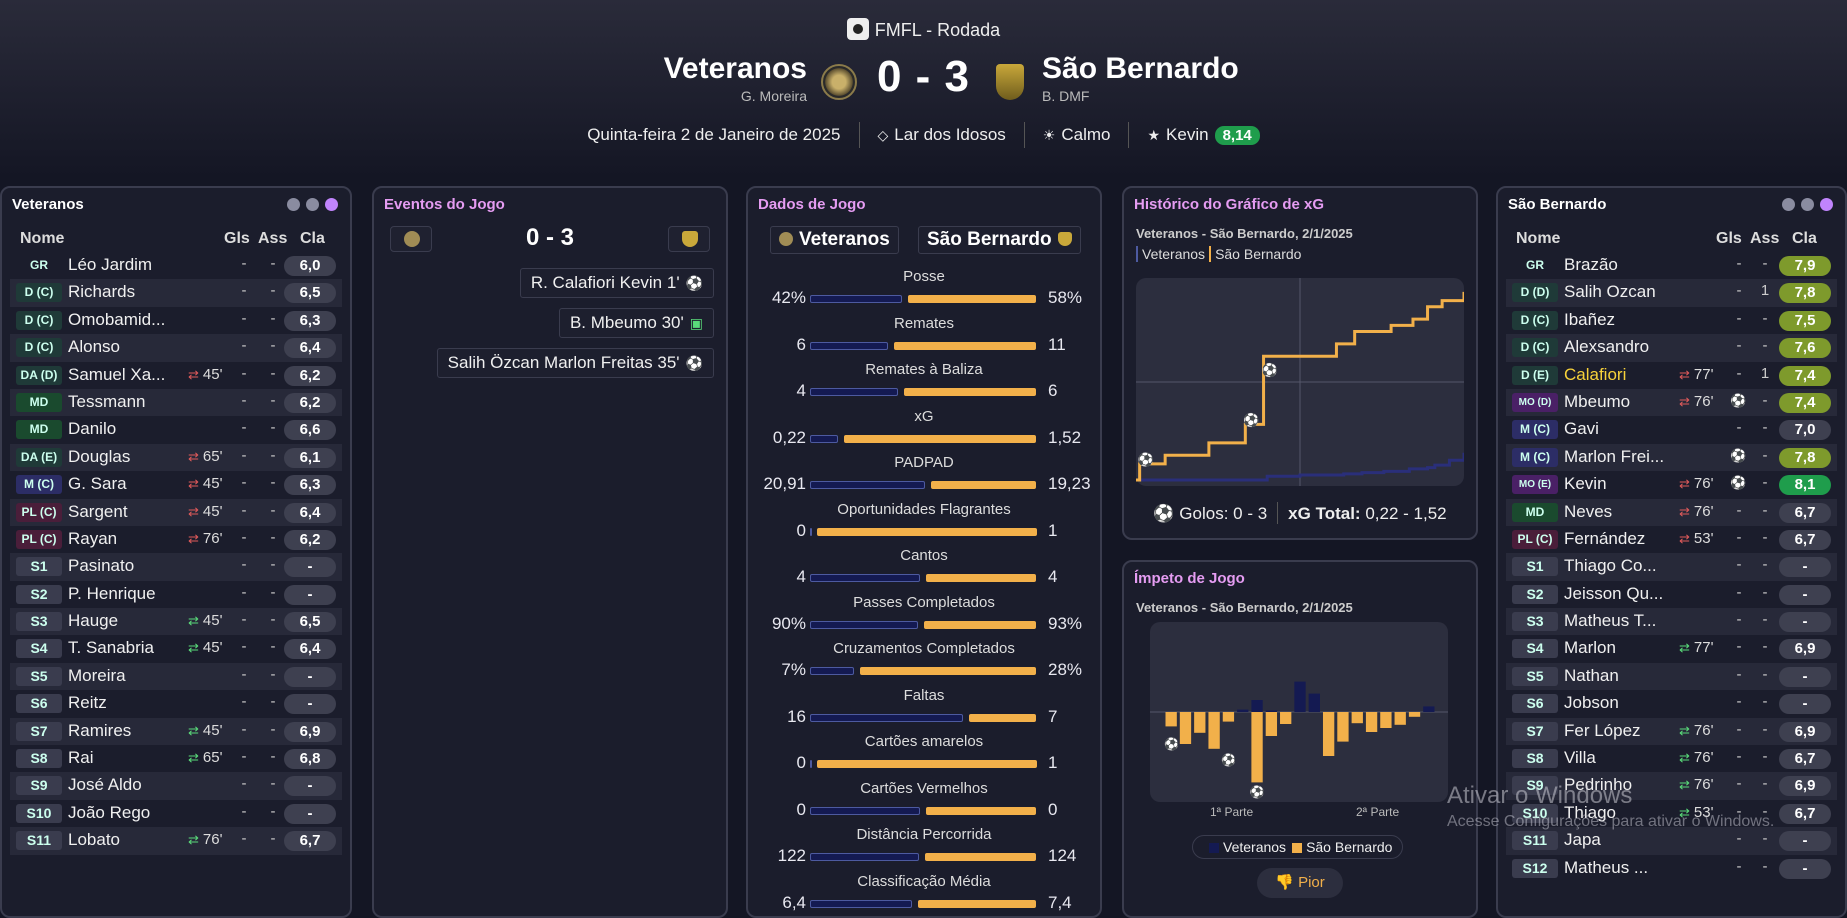 The image size is (1847, 918). I want to click on player-name: Thiago, so click(1590, 812).